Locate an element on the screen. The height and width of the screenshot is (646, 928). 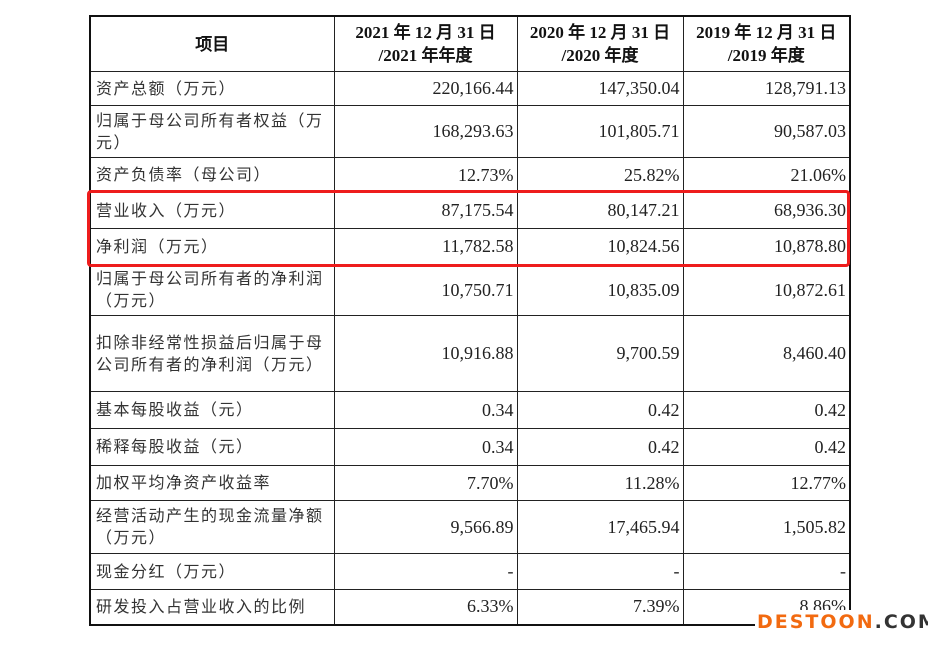
row-label: 资产总额（万元） is located at coordinates (212, 88).